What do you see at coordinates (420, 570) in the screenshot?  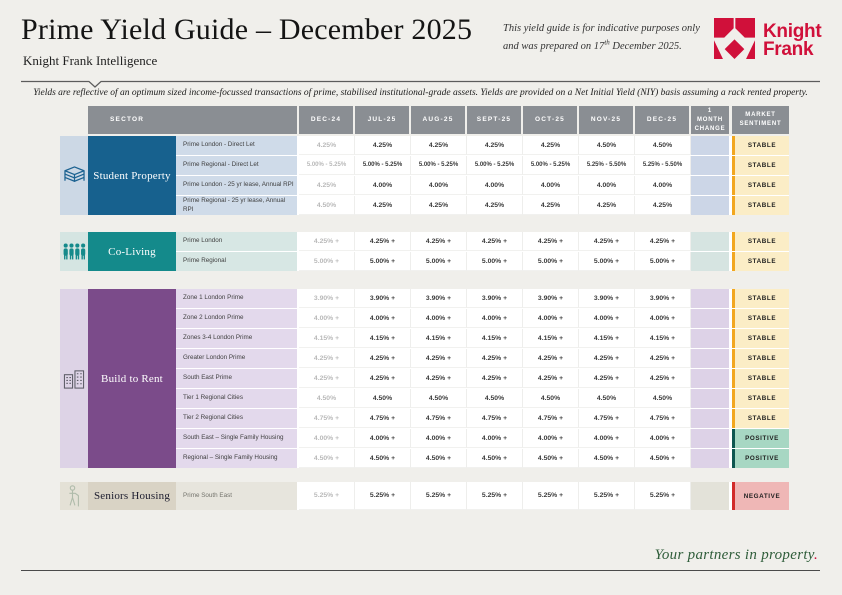 I see `bottom-rule` at bounding box center [420, 570].